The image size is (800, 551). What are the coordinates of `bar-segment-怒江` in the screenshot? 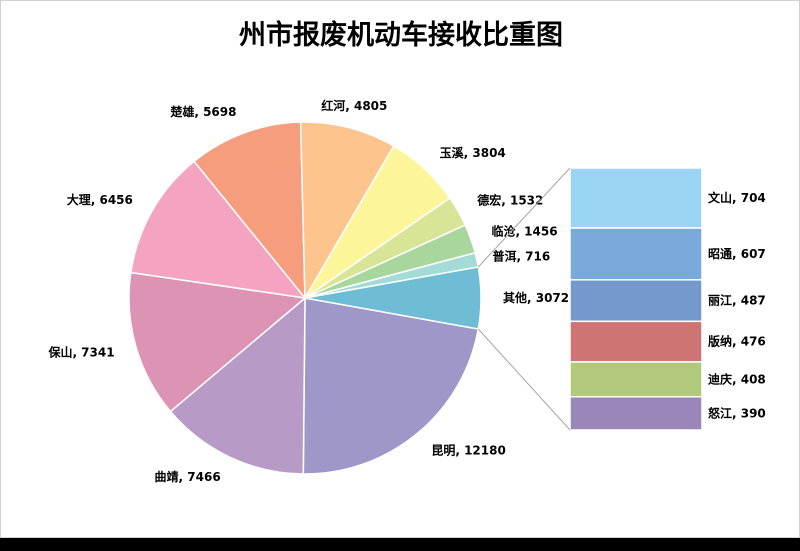 It's located at (636, 413).